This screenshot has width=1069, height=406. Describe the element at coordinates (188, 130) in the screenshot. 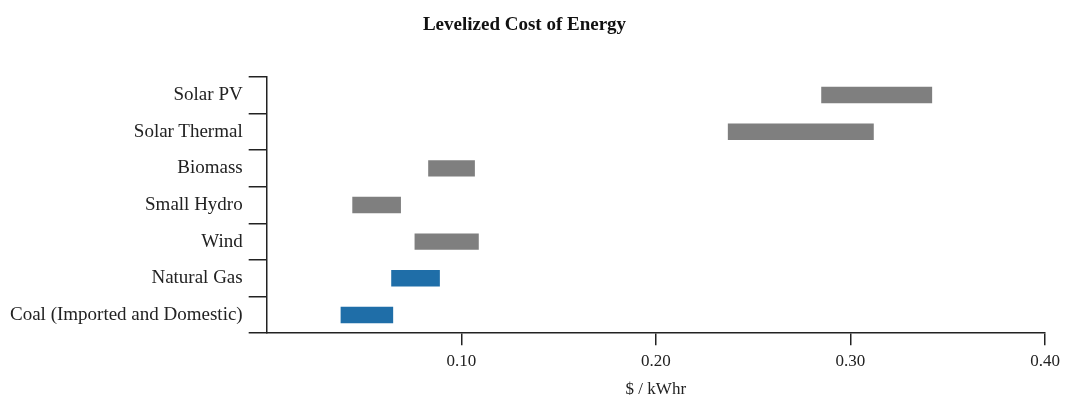

I see `y-tick-label: Solar Thermal` at that location.